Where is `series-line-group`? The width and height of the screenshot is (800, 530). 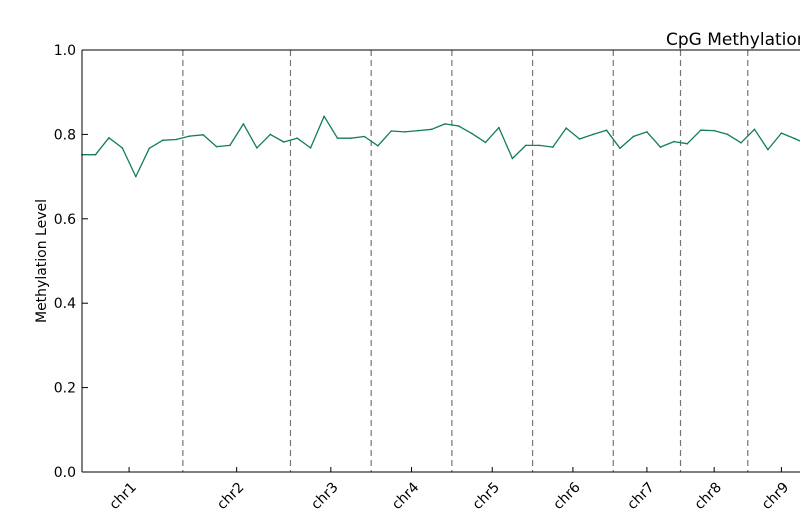 series-line-group is located at coordinates (440, 146).